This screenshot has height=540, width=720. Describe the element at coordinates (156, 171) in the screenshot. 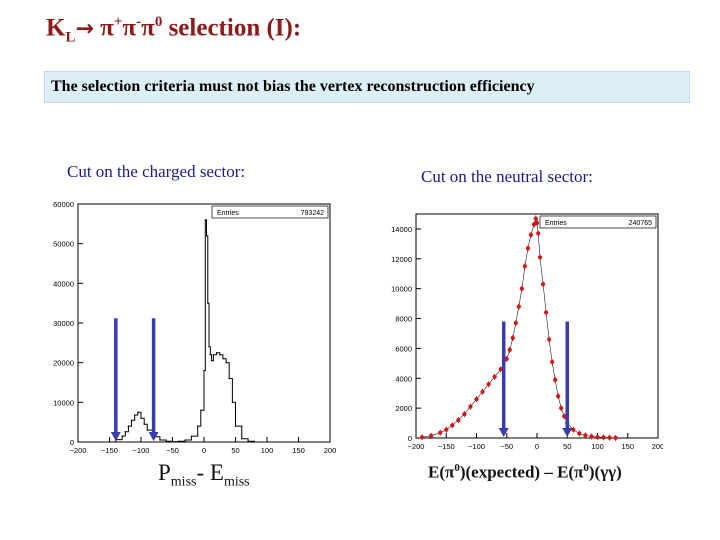

I see `charged-sector-heading: Cut on the charged sector:` at that location.